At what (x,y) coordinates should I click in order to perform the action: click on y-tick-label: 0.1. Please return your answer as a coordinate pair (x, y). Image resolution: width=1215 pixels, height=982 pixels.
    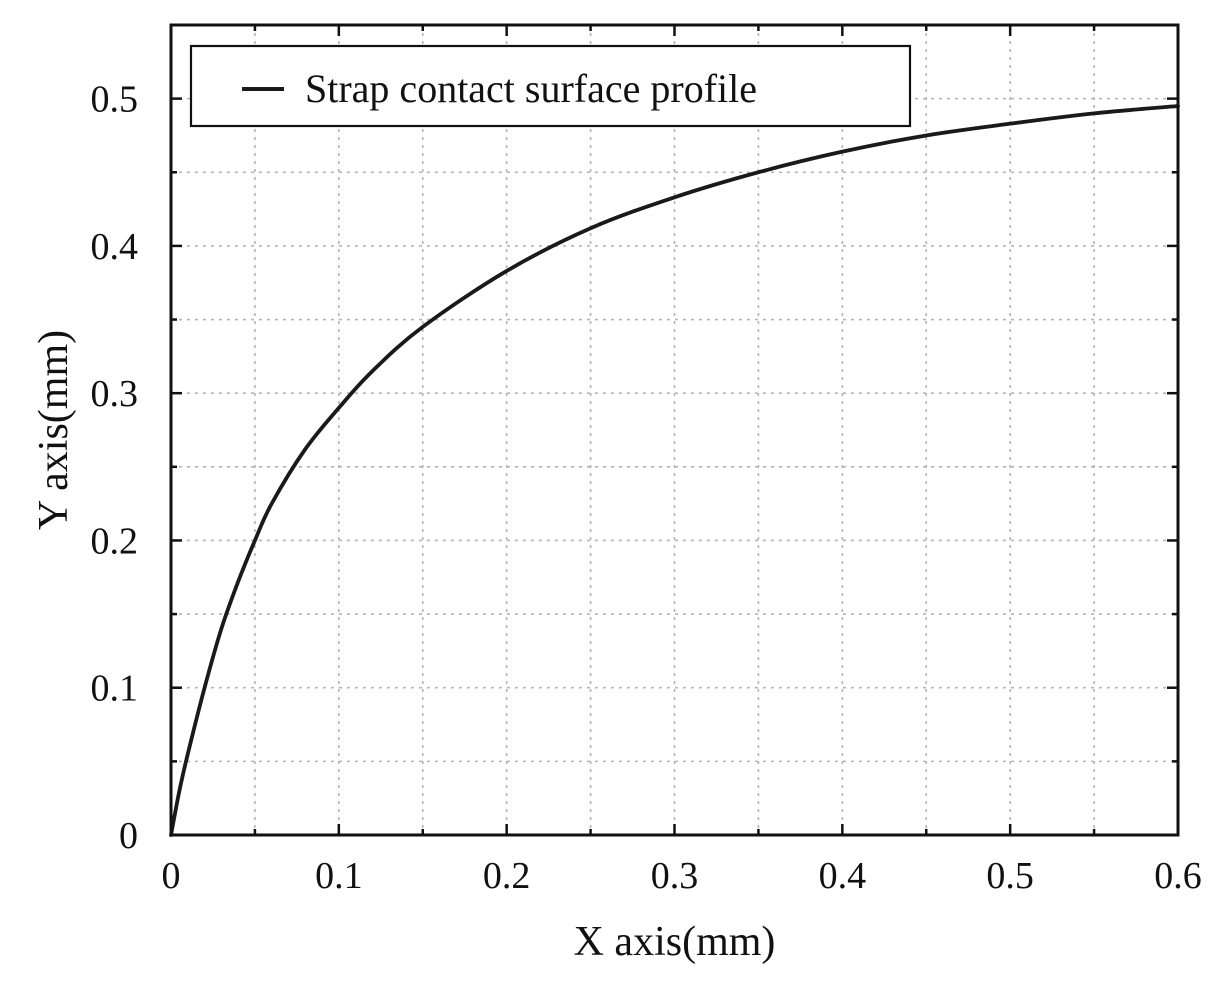
    Looking at the image, I should click on (115, 689).